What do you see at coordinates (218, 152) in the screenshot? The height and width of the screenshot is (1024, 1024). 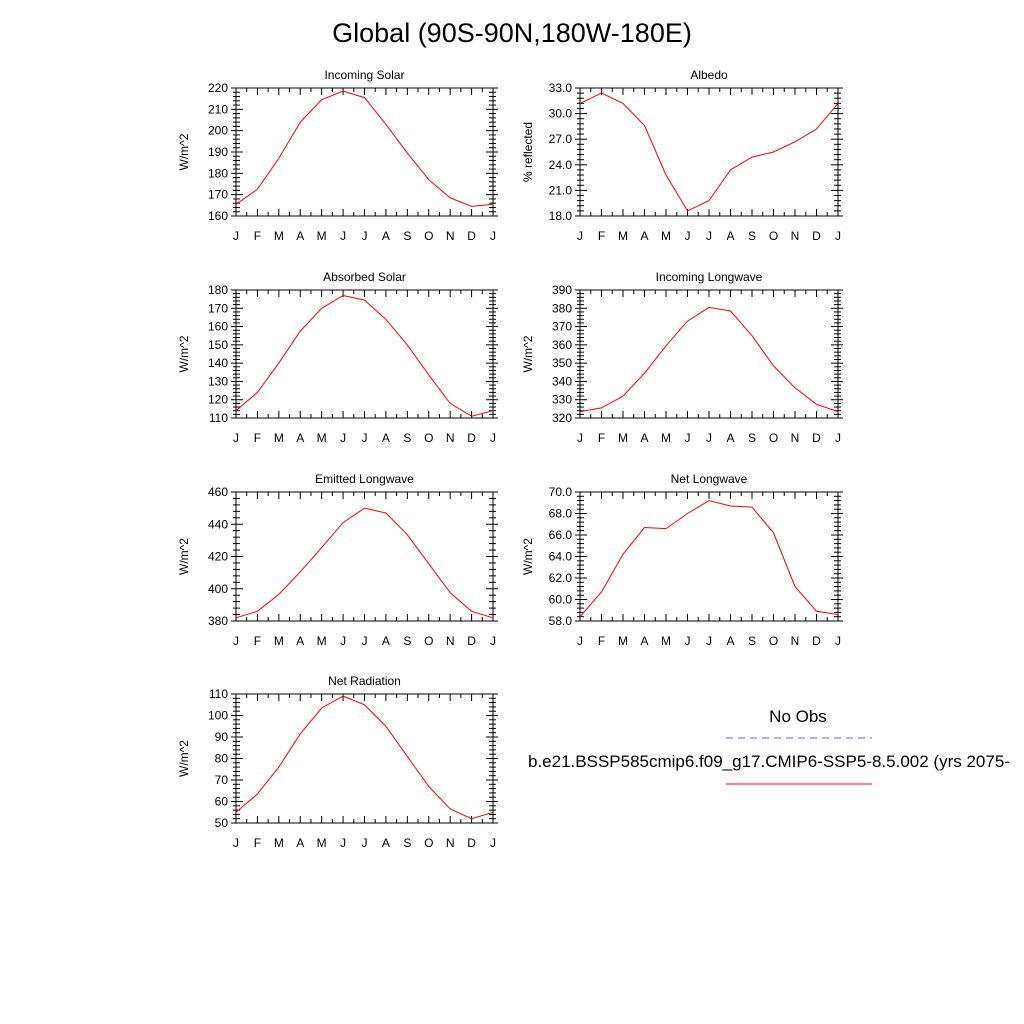 I see `y-tick-label: 190` at bounding box center [218, 152].